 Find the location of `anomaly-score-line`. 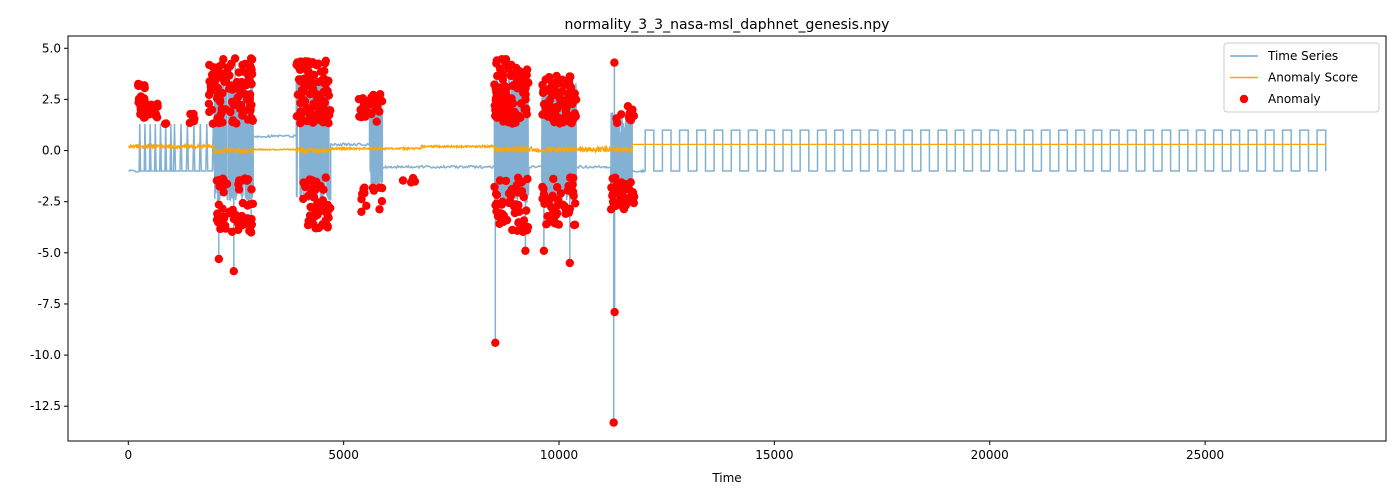

anomaly-score-line is located at coordinates (726, 149).